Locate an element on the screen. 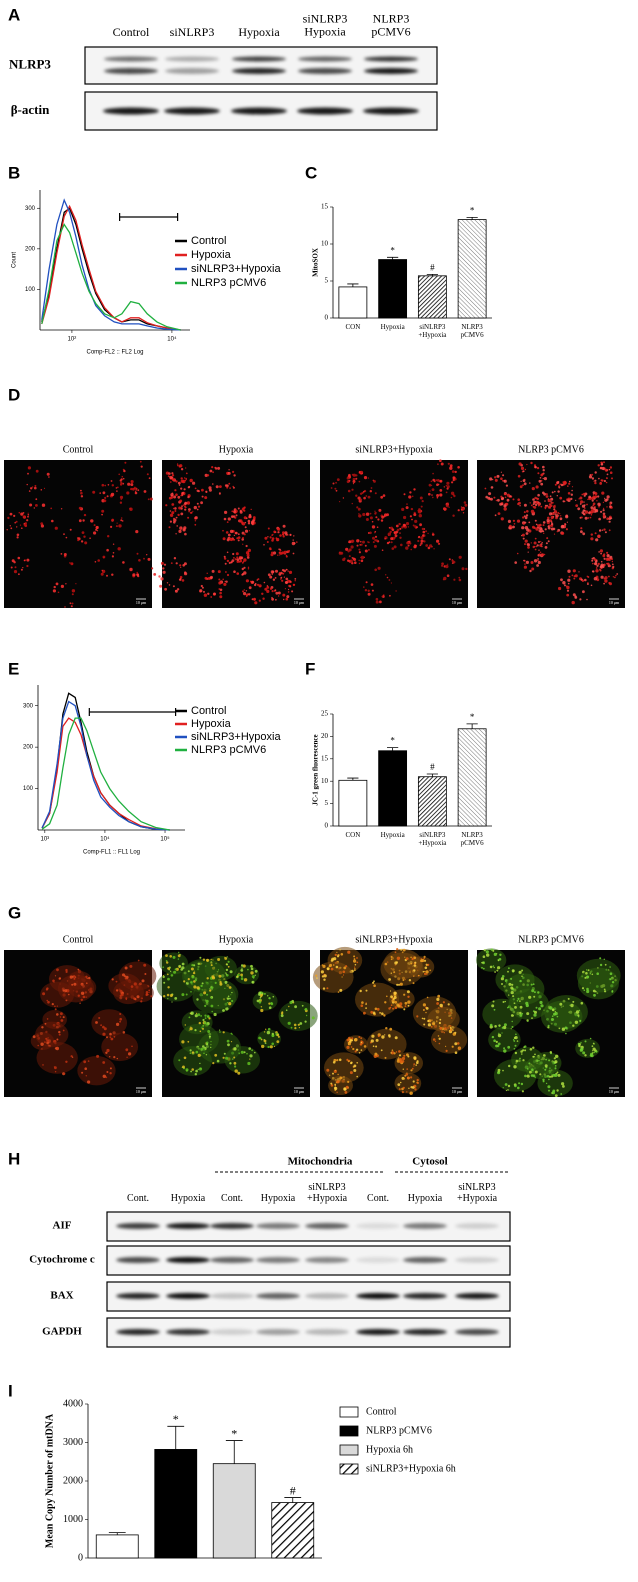 This screenshot has width=638, height=1582. row-label: β-actin is located at coordinates (30, 109).